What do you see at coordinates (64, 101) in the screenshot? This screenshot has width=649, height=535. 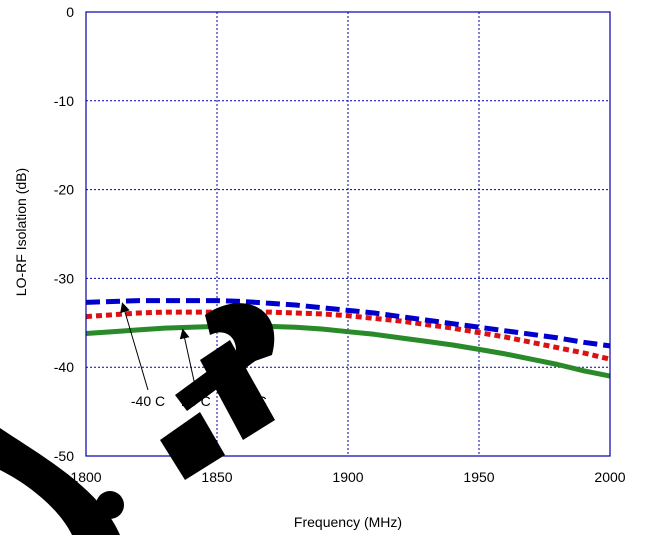 I see `y-tick-label: -10` at bounding box center [64, 101].